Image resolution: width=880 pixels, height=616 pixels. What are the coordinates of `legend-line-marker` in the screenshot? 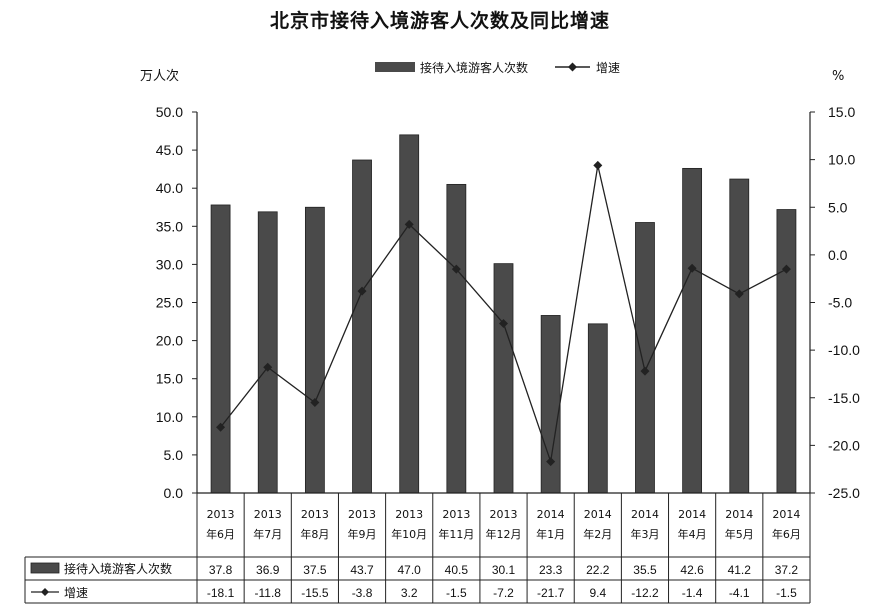 It's located at (572, 67).